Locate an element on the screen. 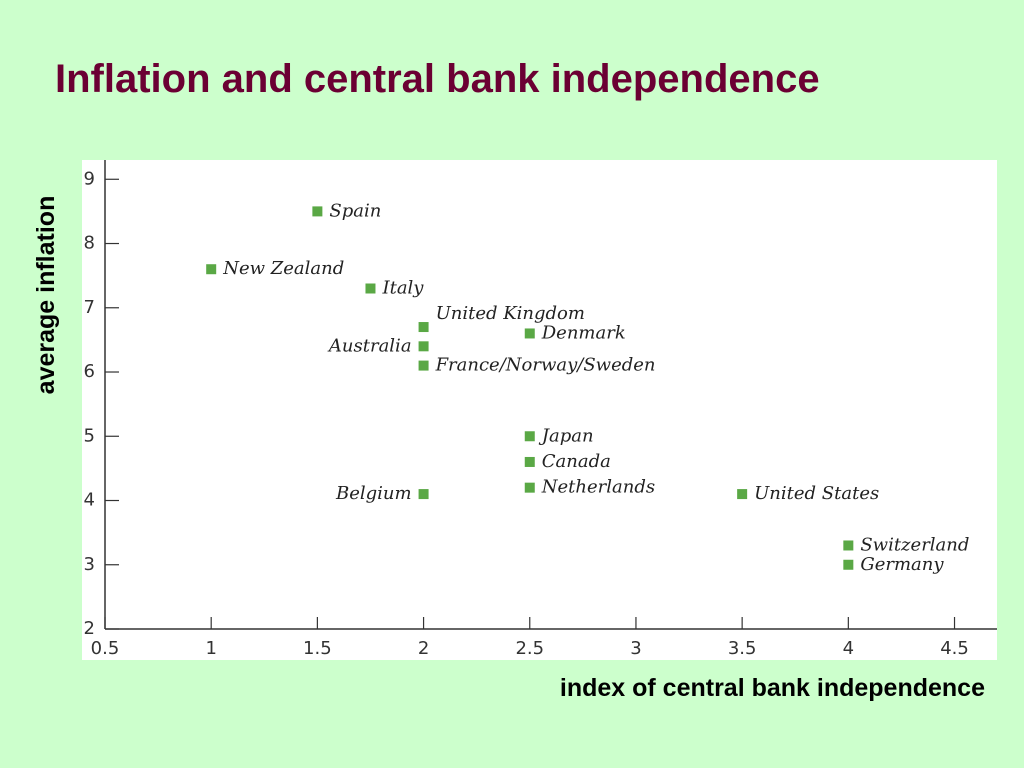  point-label: Switzerland is located at coordinates (914, 544).